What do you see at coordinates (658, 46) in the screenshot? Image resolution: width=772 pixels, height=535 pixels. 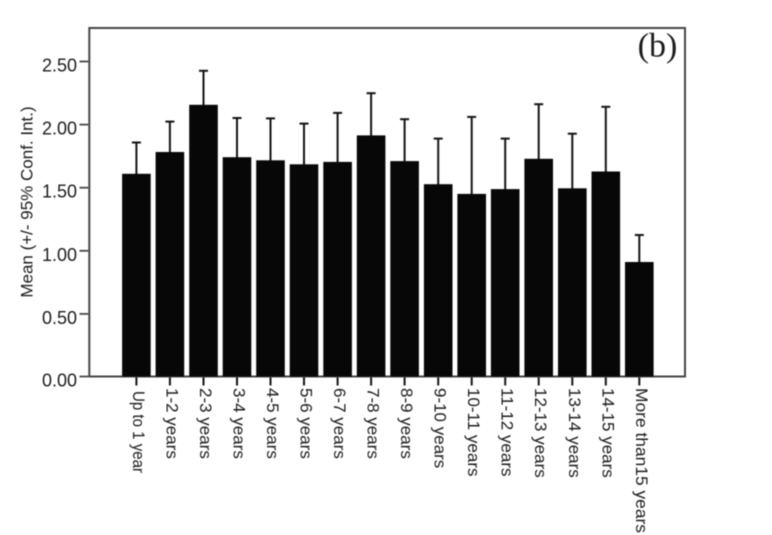 I see `svg-text: (b)` at bounding box center [658, 46].